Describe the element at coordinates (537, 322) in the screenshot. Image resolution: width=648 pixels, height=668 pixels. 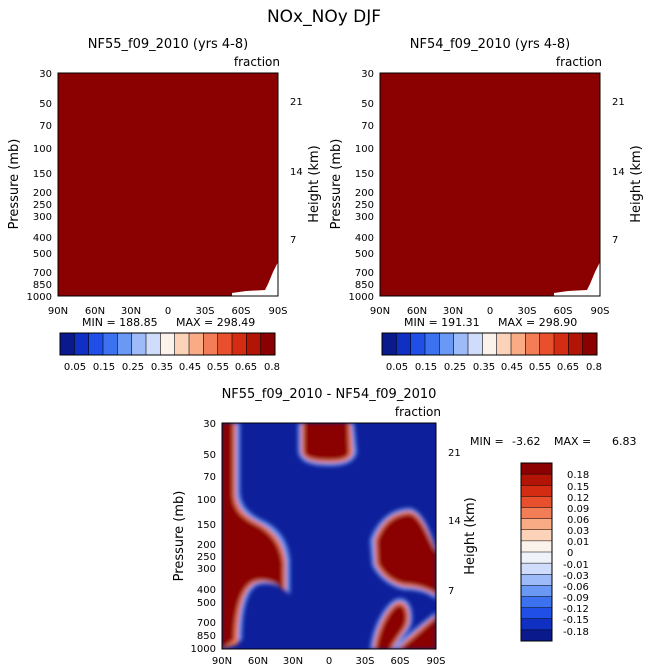
I see `max-label: MAX = 298.90` at that location.